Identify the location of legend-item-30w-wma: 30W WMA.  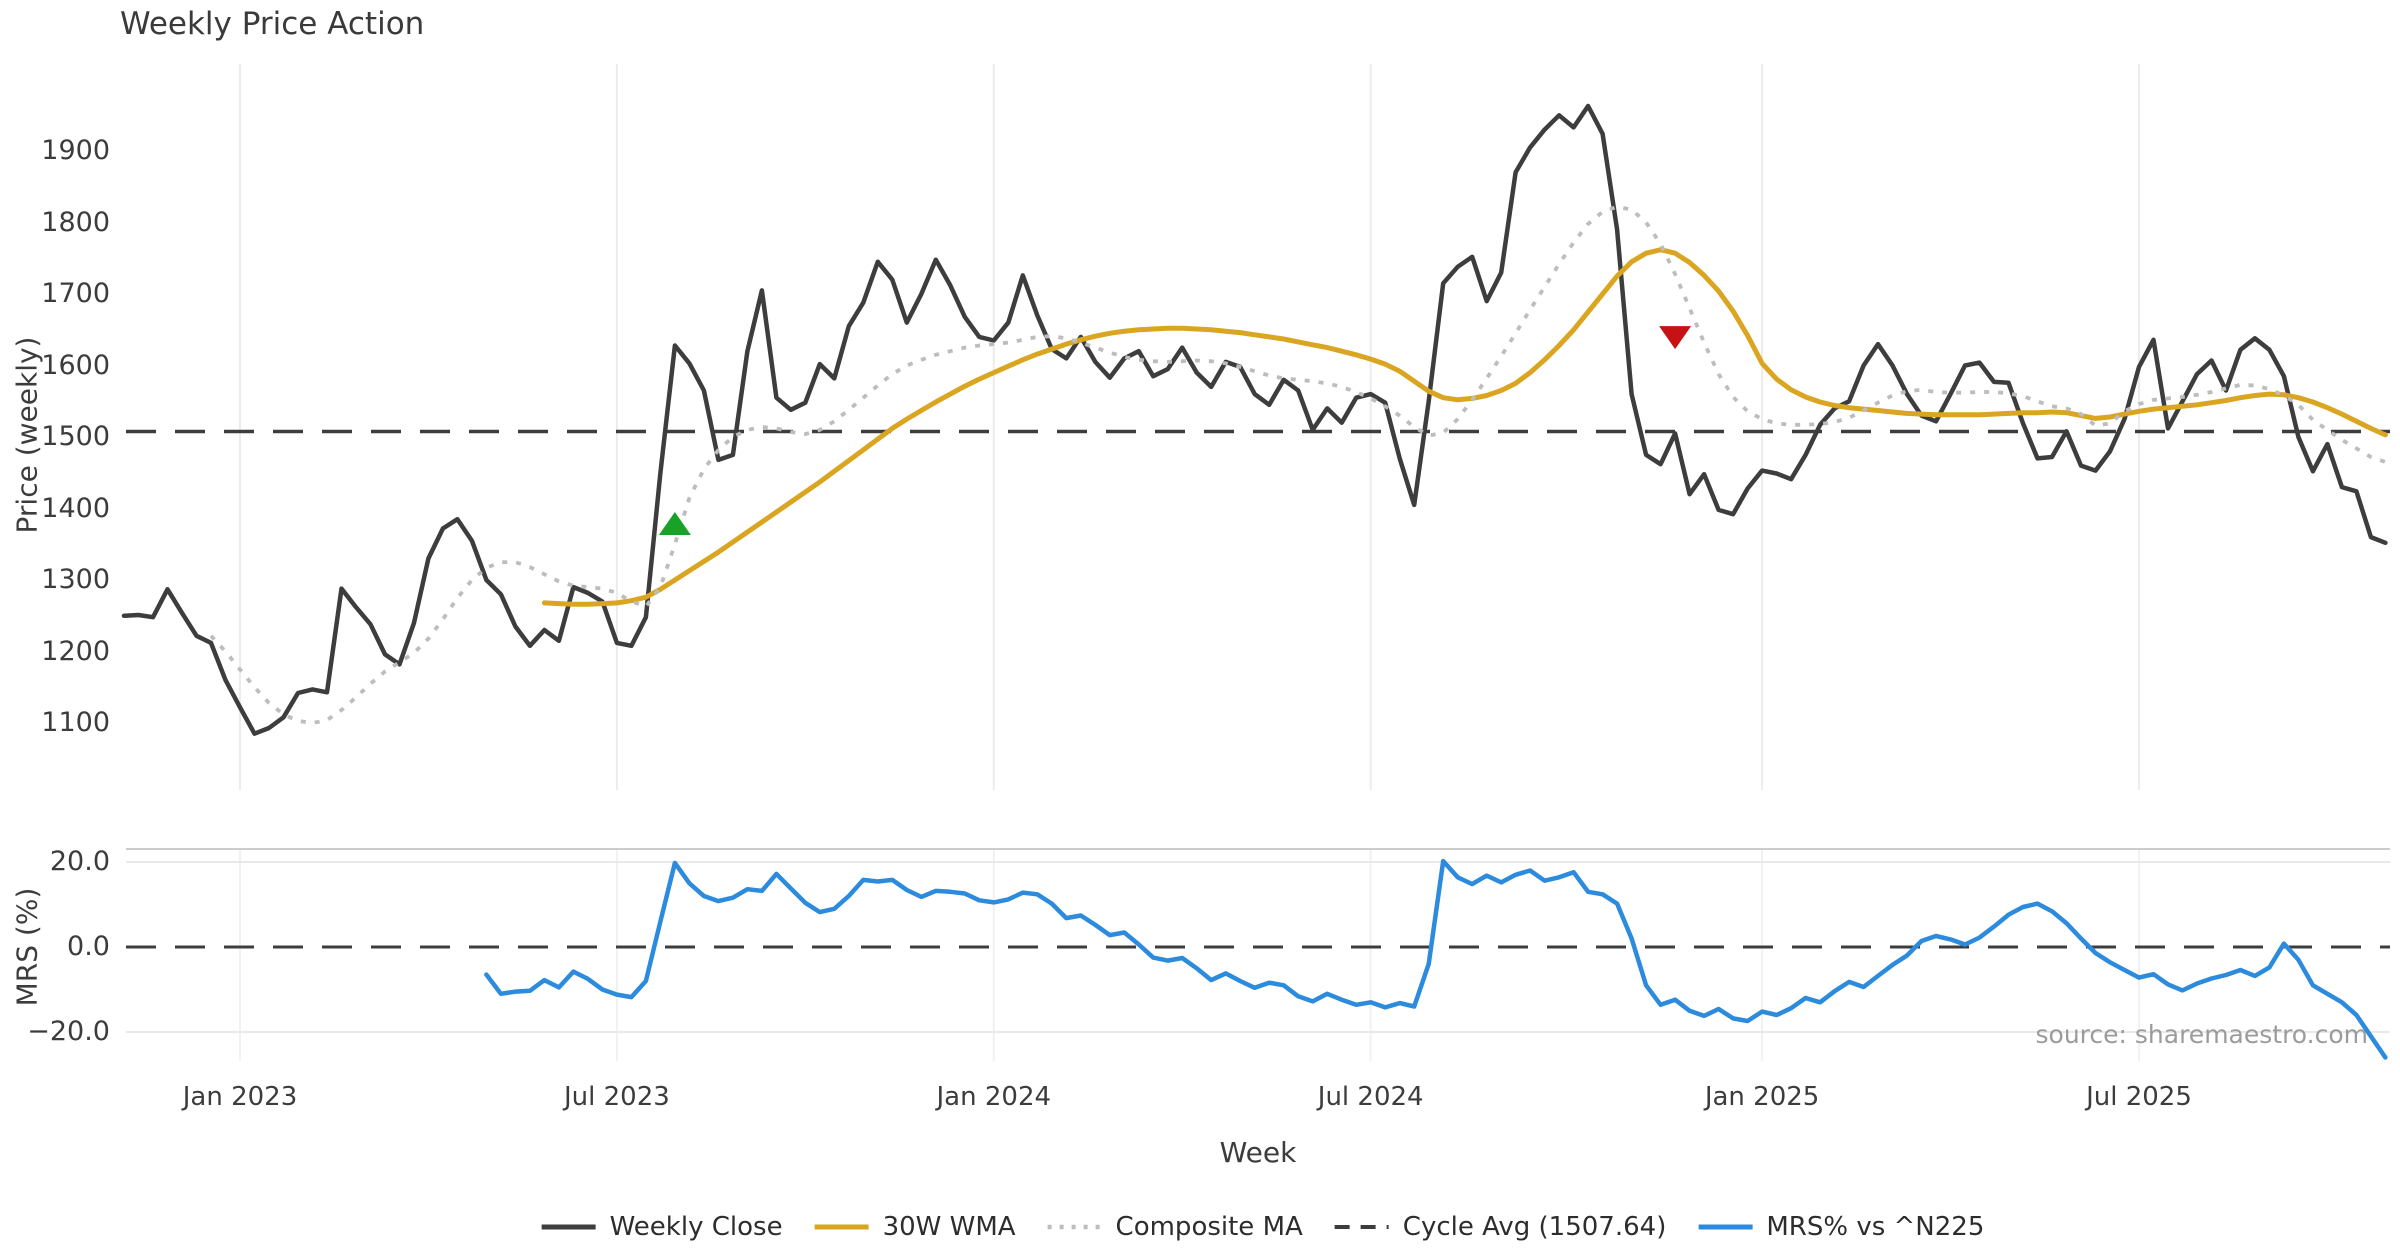
(914, 1227).